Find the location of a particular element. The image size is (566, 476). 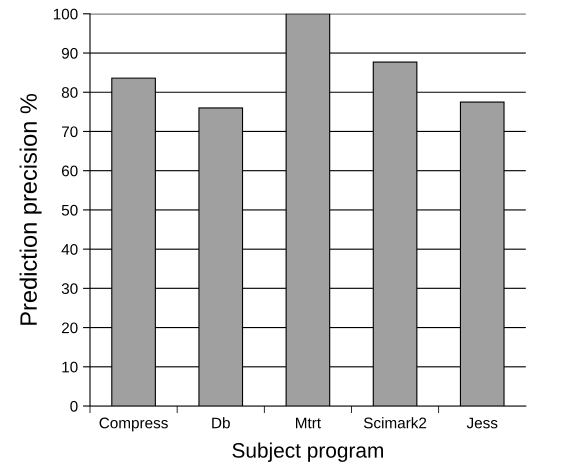

y-tick-label: 60 is located at coordinates (70, 171).